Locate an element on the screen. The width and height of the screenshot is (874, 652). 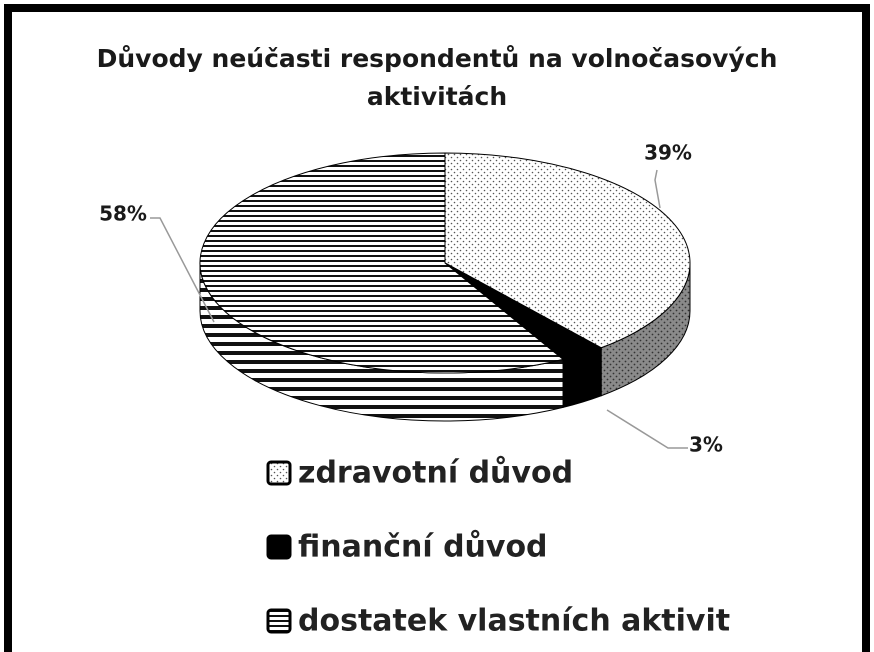
legend-label: dostatek vlastních aktivit is located at coordinates (514, 621).